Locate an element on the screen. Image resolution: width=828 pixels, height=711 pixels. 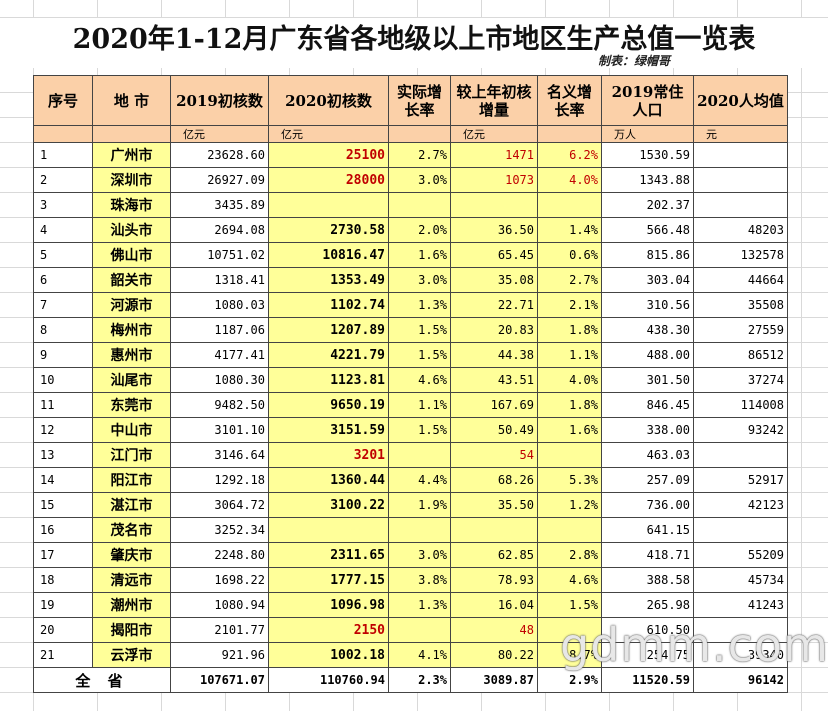
cell: 2.7% is located at coordinates (569, 280).